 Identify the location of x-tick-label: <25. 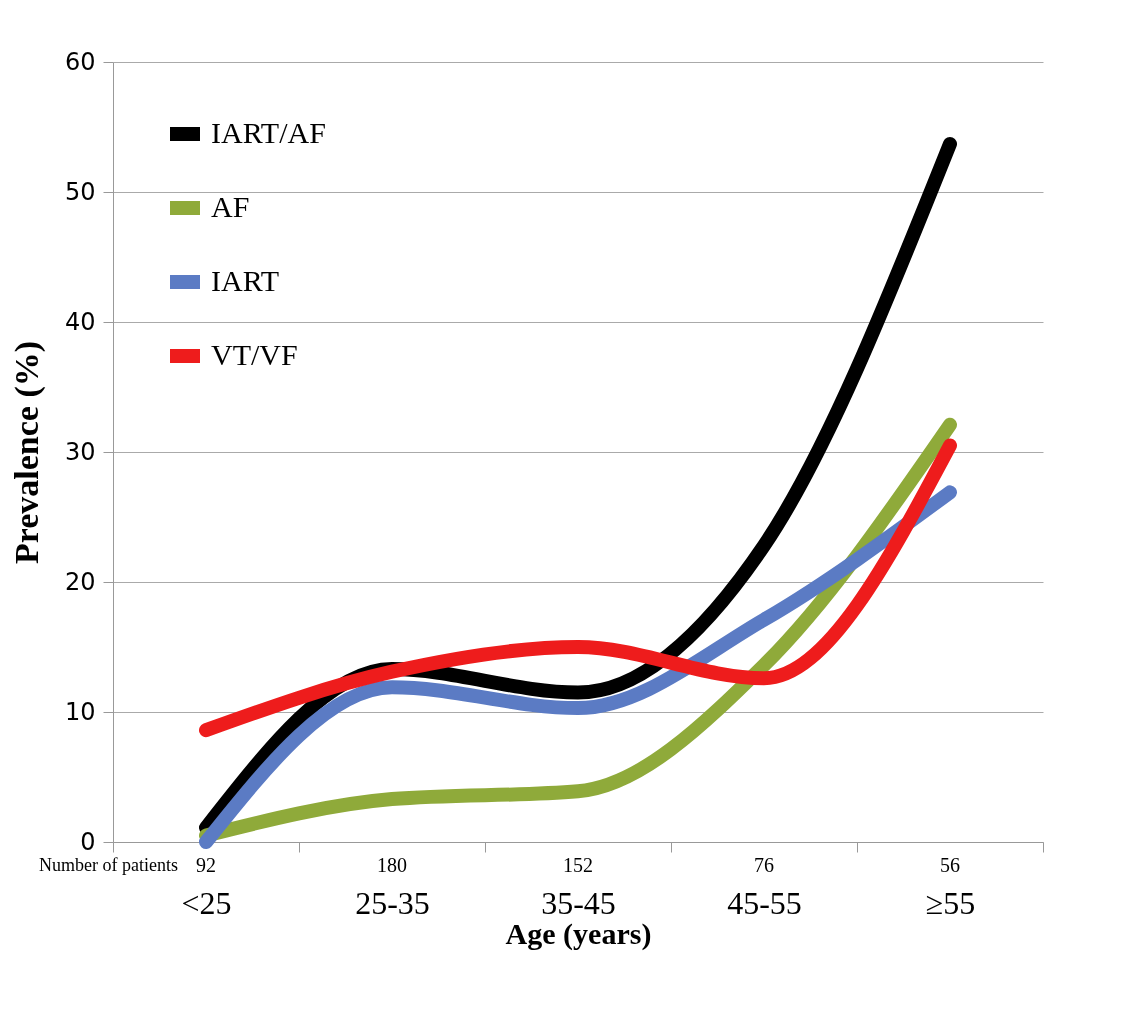
(206, 902).